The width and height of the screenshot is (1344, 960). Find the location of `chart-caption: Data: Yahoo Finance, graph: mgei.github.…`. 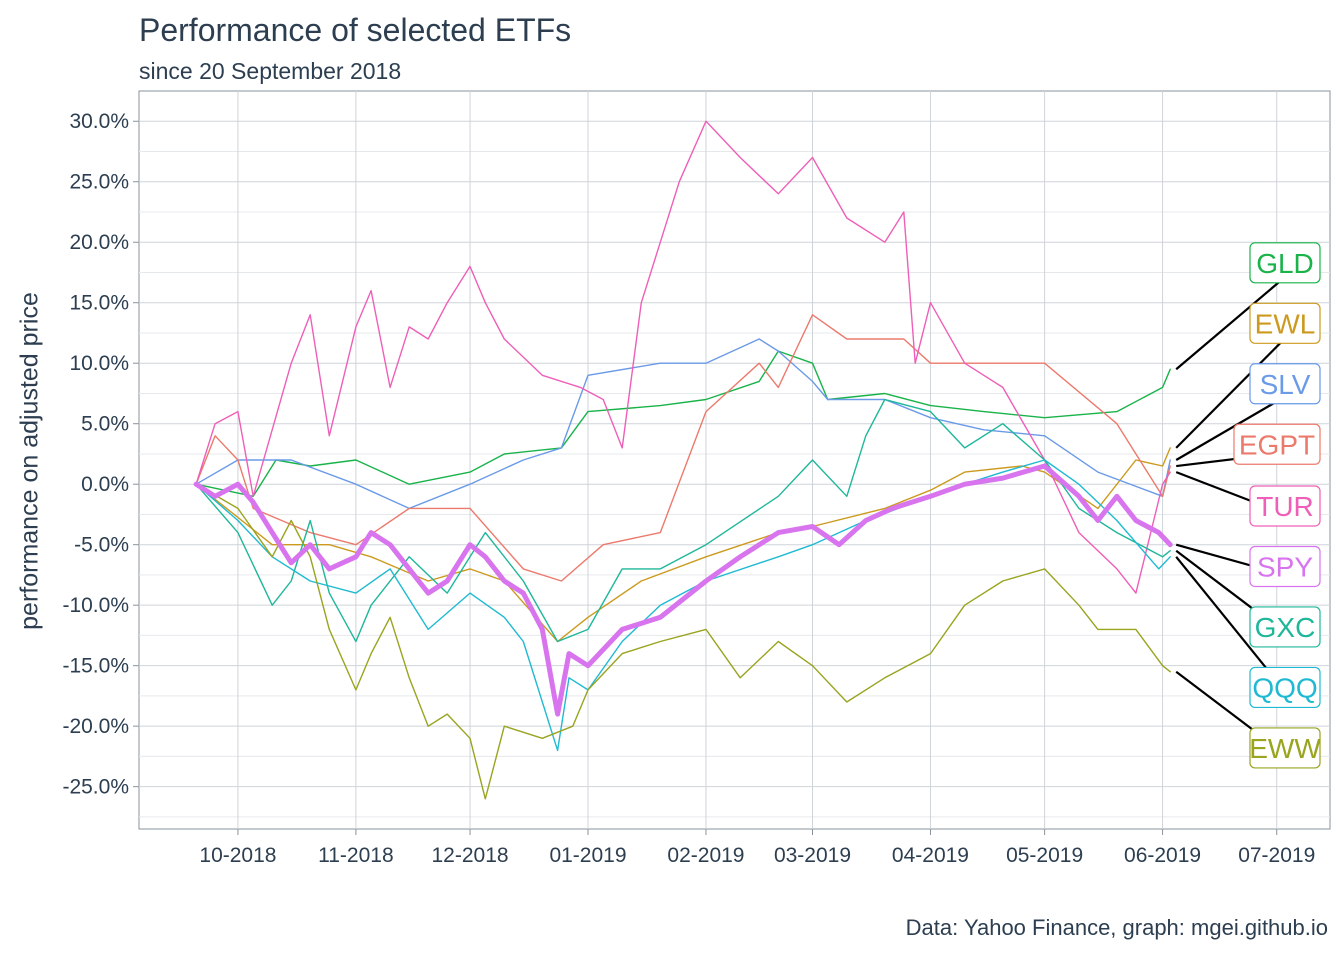

chart-caption: Data: Yahoo Finance, graph: mgei.github.… is located at coordinates (1116, 927).